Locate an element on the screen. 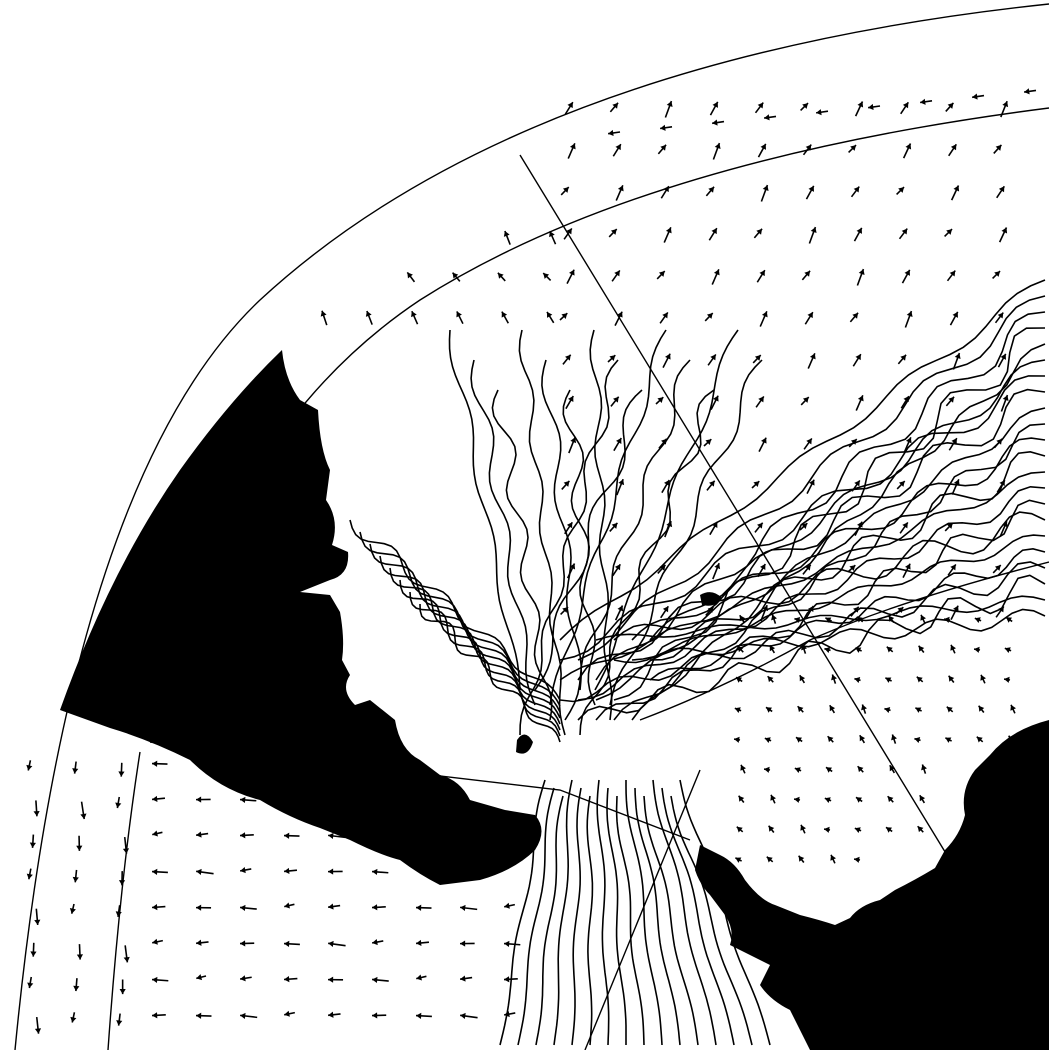 Image resolution: width=1049 pixels, height=1050 pixels. meridian-line is located at coordinates (642, 909).